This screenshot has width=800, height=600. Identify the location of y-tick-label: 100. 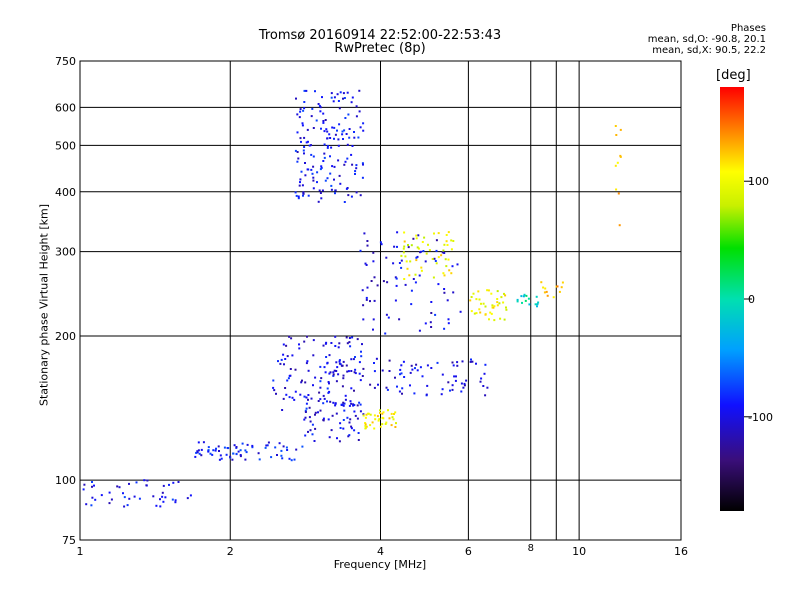
(65, 480).